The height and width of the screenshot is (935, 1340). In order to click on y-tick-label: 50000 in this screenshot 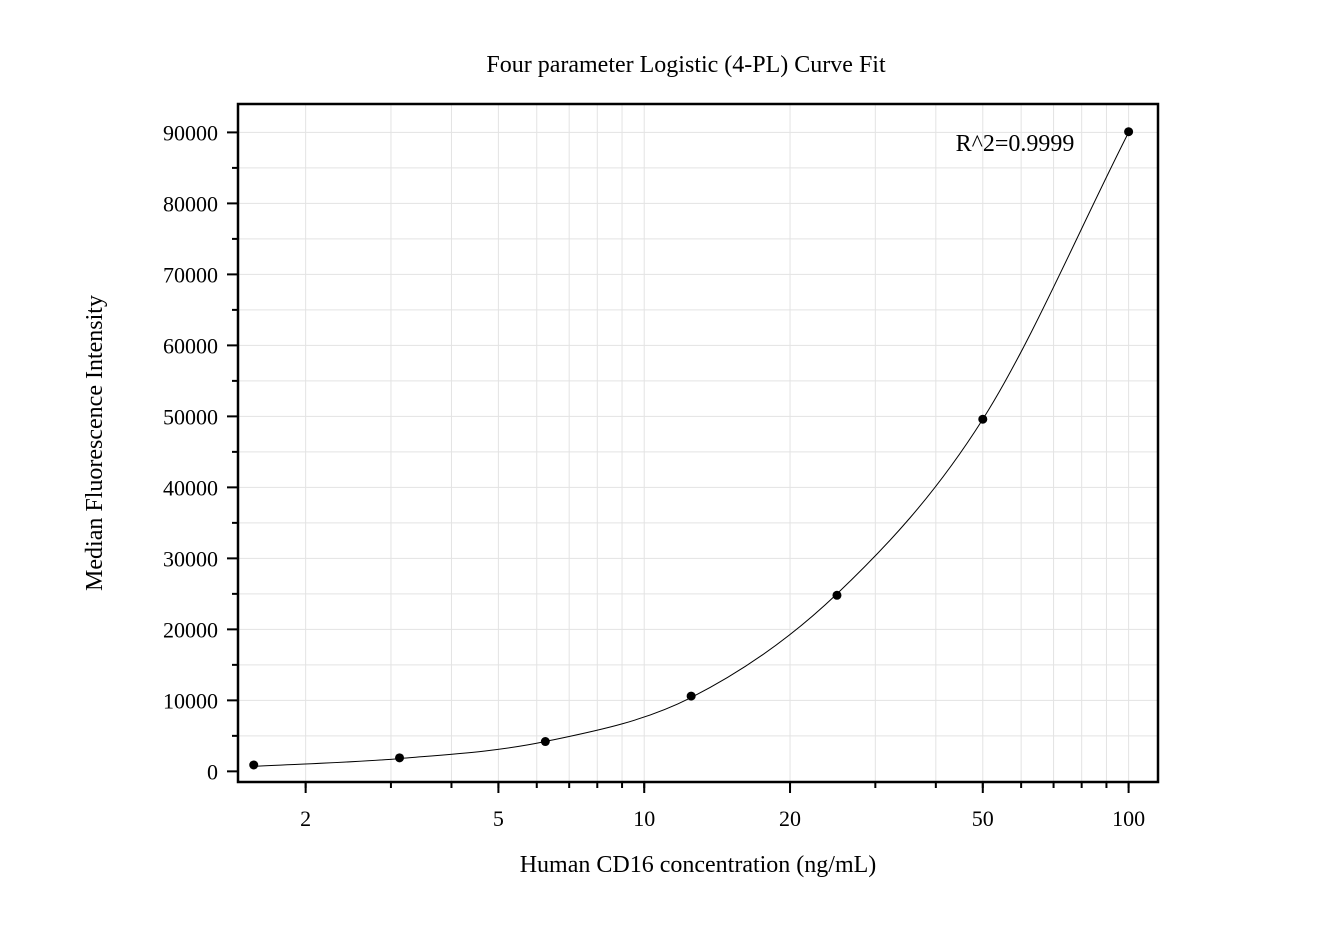, I will do `click(190, 416)`.